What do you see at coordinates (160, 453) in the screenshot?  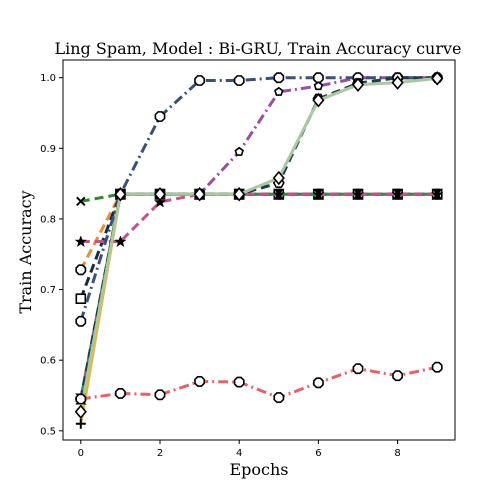 I see `x-tick-label: 2` at bounding box center [160, 453].